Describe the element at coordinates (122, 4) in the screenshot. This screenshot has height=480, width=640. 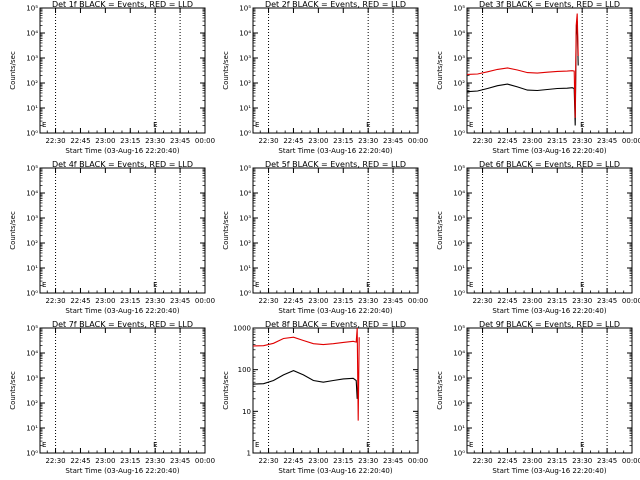
I see `panel-title: Det 1f BLACK = Events, RED = LLD` at that location.